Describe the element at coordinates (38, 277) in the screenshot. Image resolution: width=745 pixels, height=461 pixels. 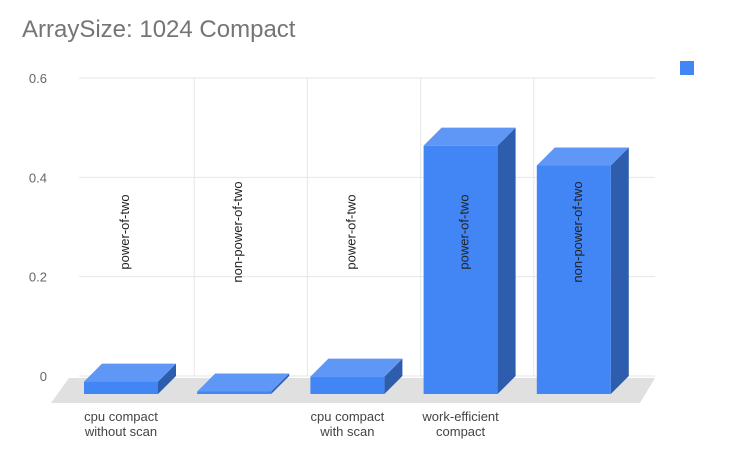
I see `y-tick-label: 0.2` at that location.